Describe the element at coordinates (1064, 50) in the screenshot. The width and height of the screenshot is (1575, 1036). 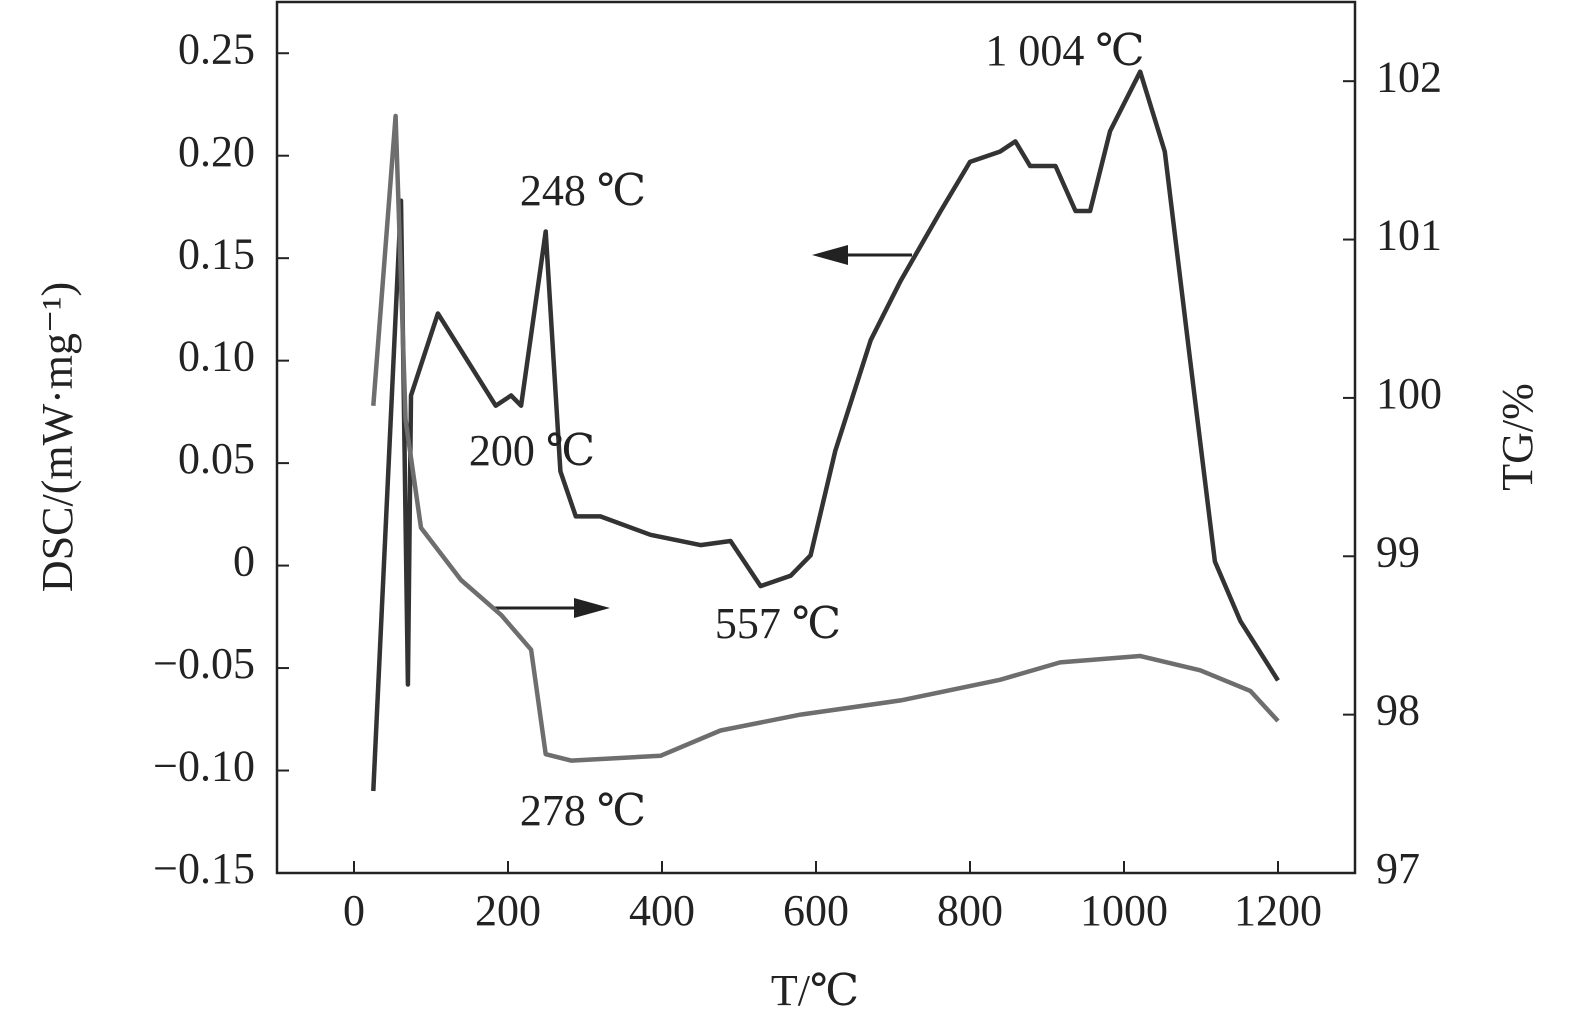
I see `annotation: 1 004 ℃` at that location.